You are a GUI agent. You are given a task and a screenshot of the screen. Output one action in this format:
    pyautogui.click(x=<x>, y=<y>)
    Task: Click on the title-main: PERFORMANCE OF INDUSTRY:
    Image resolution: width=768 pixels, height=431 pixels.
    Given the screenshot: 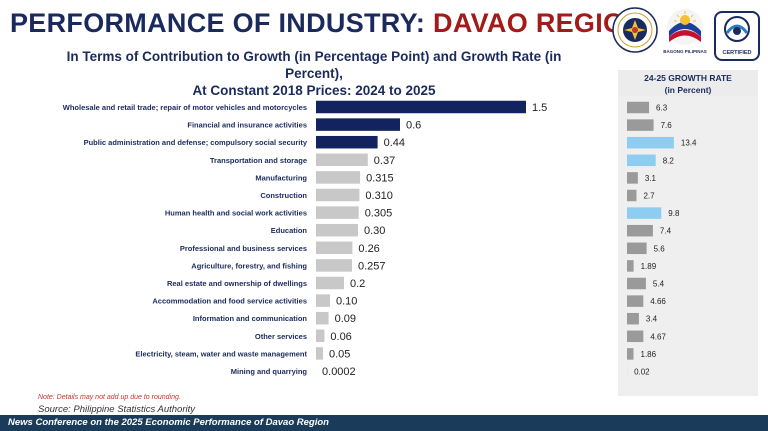 What is the action you would take?
    pyautogui.click(x=218, y=23)
    